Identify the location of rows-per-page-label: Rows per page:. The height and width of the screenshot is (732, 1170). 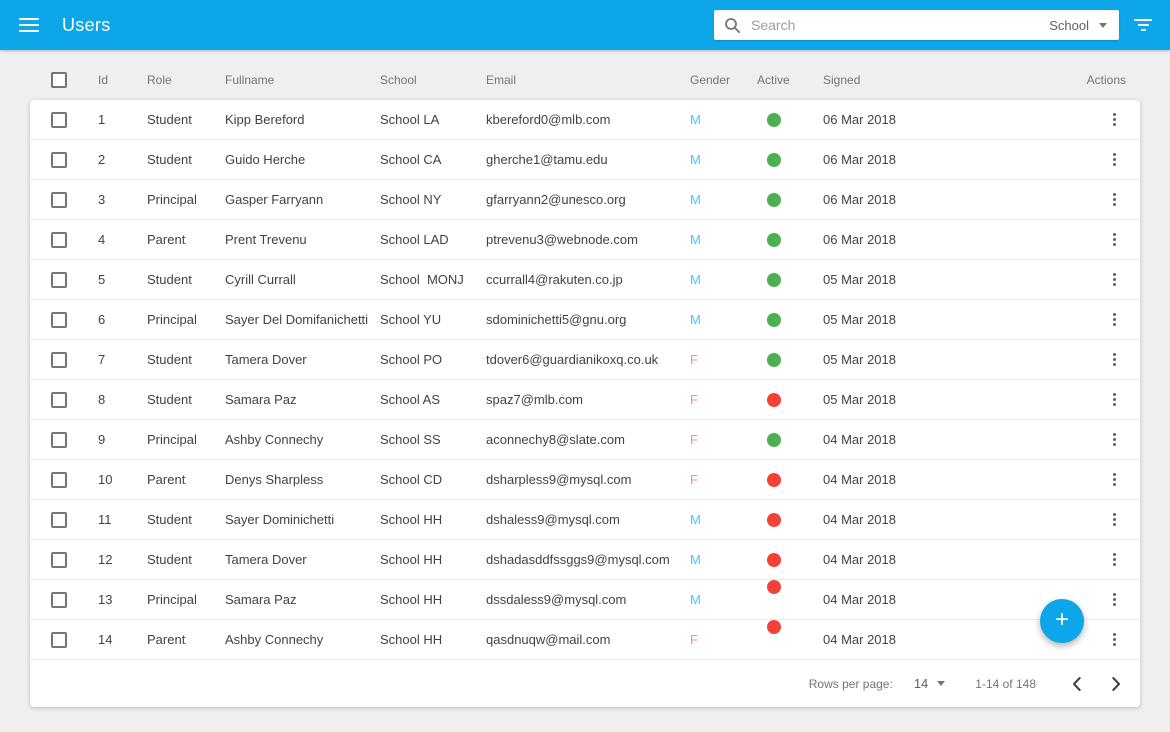
(850, 683).